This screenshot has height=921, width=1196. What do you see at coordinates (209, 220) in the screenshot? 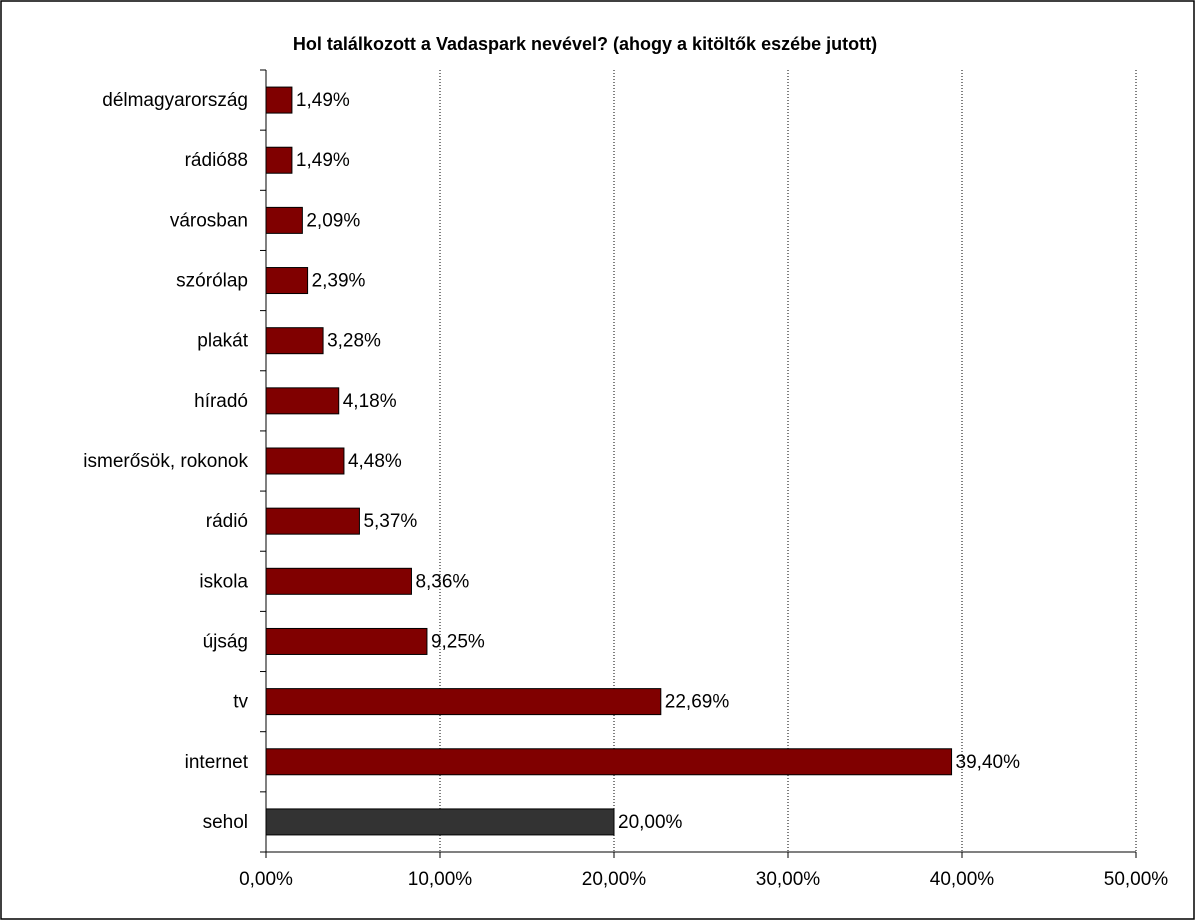
I see `y-tick-label: városban` at bounding box center [209, 220].